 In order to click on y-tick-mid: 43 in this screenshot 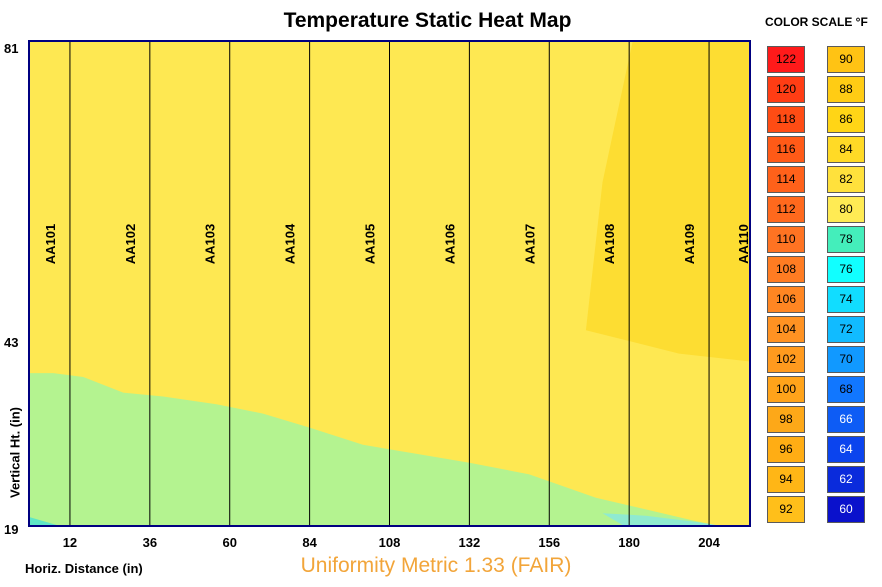, I will do `click(11, 342)`.